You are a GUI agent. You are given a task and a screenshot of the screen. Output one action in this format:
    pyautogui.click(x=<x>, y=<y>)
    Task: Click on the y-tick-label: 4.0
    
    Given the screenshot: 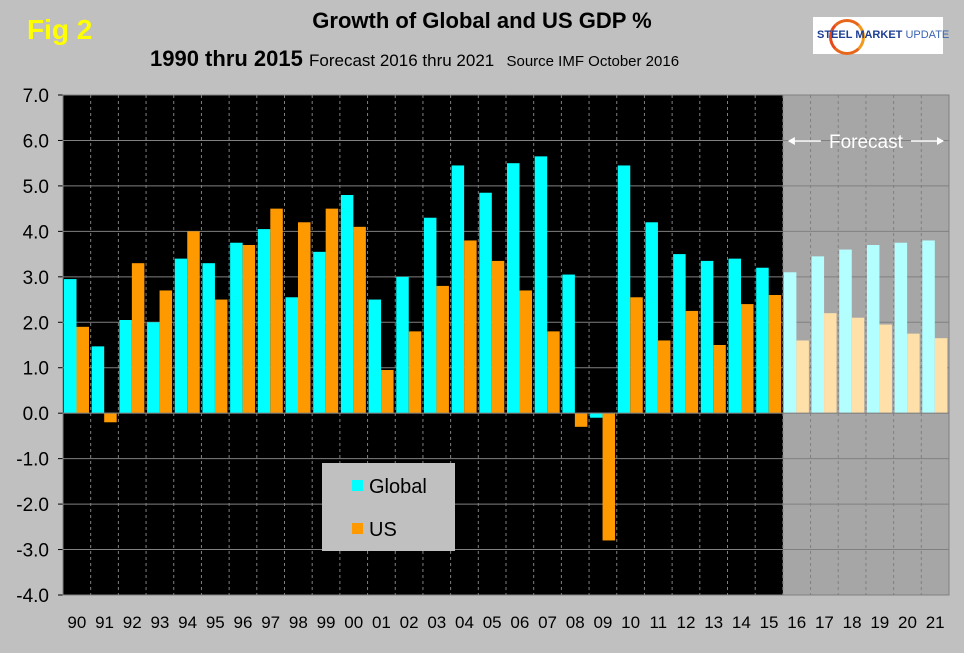 What is the action you would take?
    pyautogui.click(x=36, y=232)
    